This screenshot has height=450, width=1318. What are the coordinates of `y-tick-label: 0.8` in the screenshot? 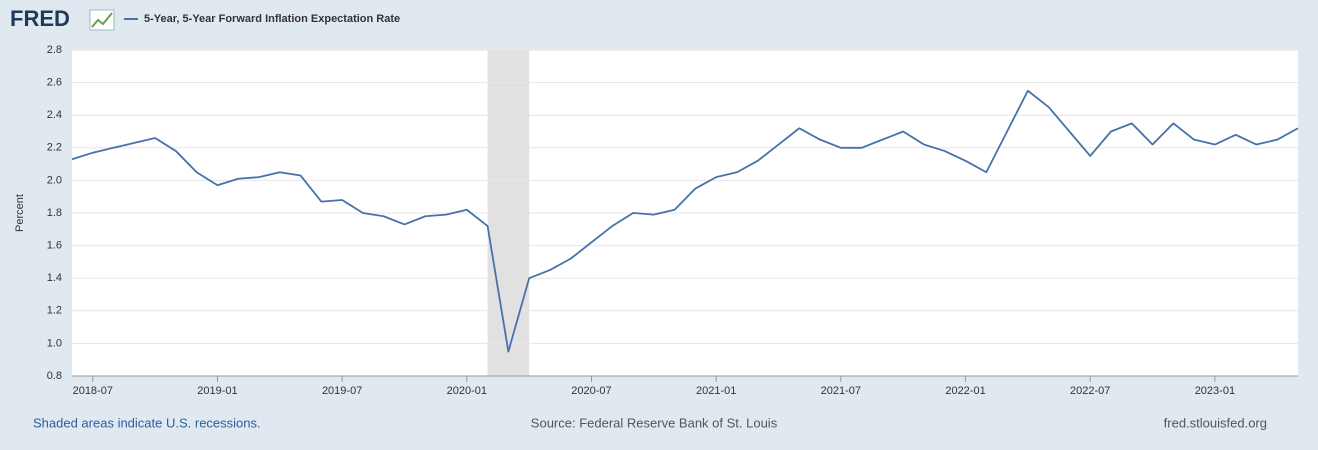 It's located at (54, 376).